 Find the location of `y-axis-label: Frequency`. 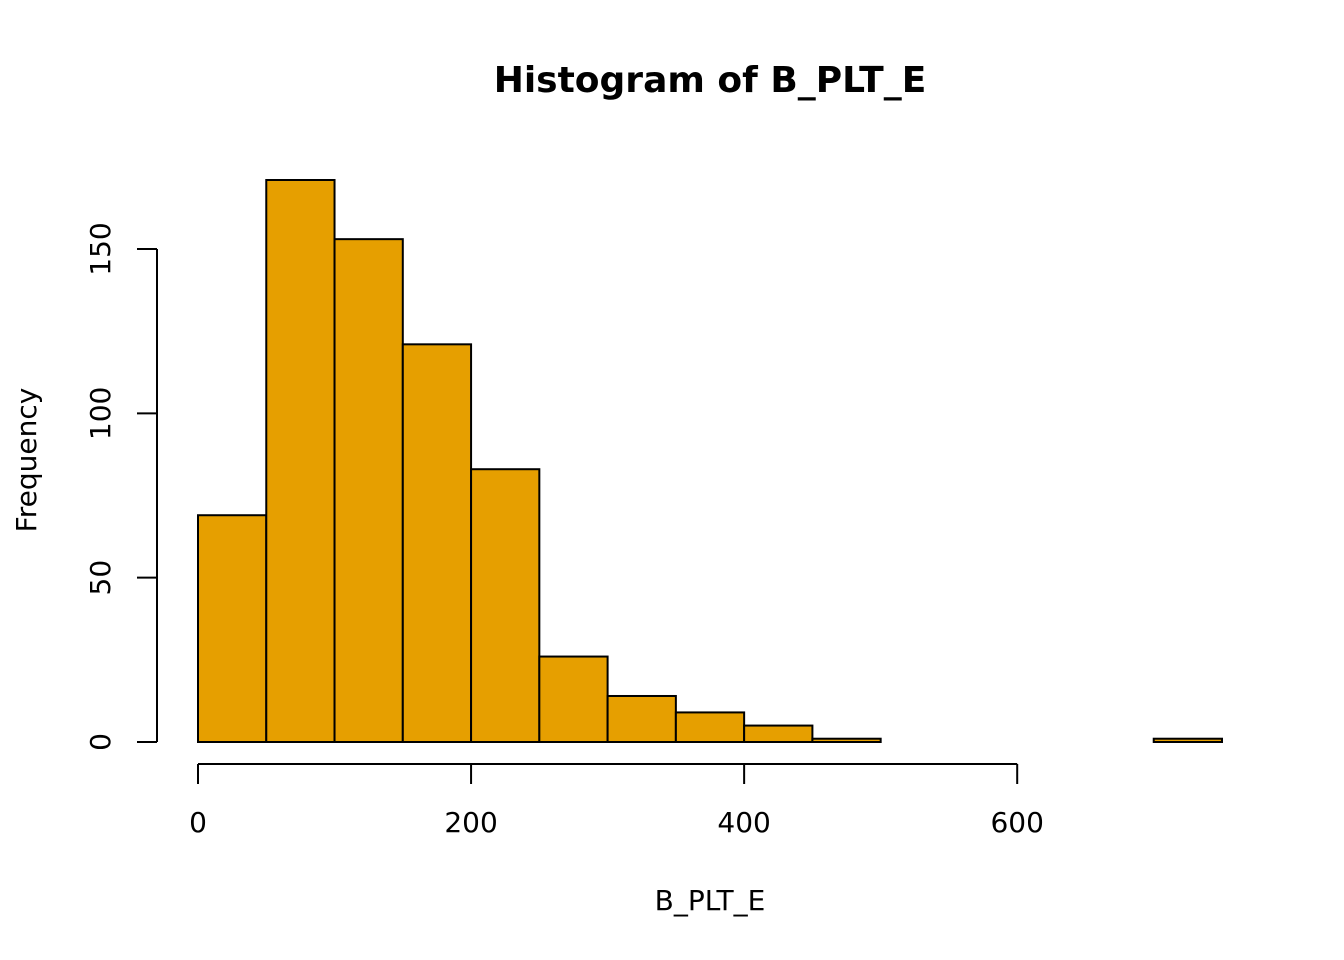

y-axis-label: Frequency is located at coordinates (26, 460).